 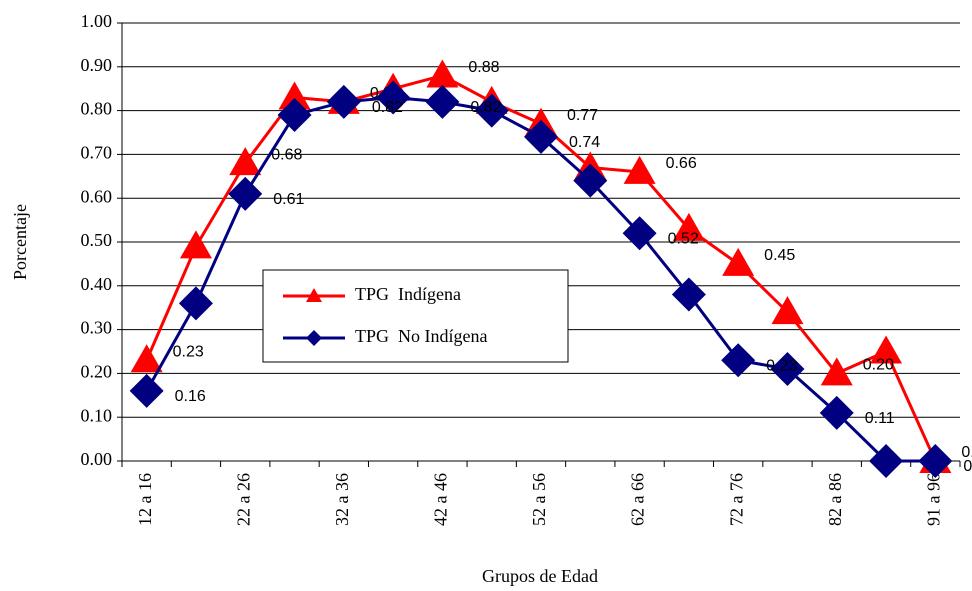 I want to click on y-tick-label: 0.40, so click(x=97, y=284).